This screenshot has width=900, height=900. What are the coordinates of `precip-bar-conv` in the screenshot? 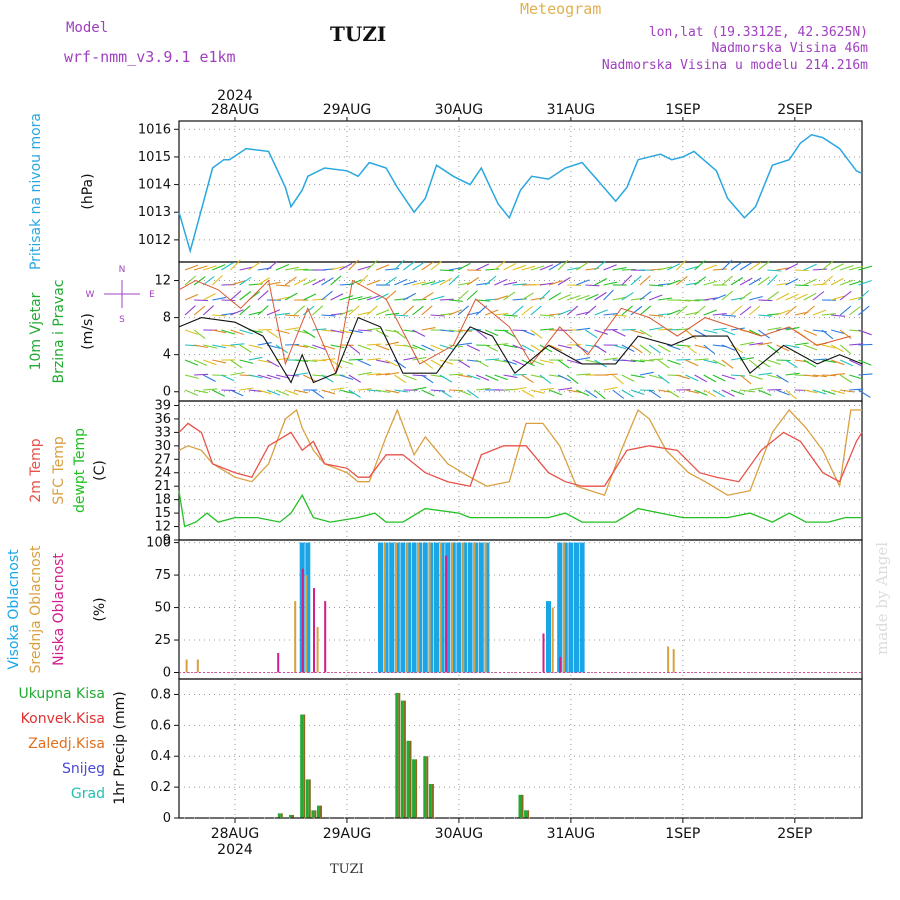 It's located at (281, 815).